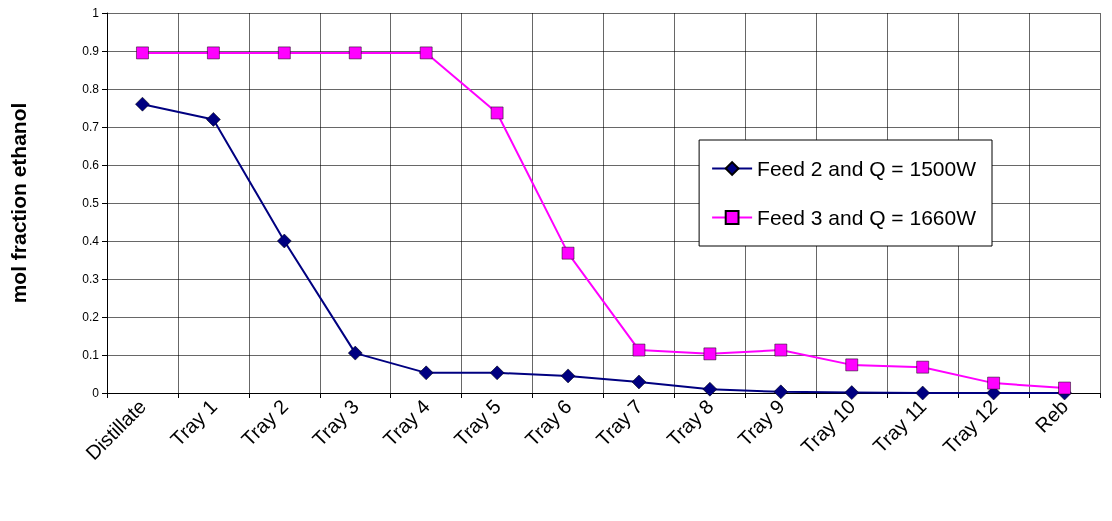 The height and width of the screenshot is (521, 1112). What do you see at coordinates (91, 127) in the screenshot?
I see `y-tick-label: 0.7` at bounding box center [91, 127].